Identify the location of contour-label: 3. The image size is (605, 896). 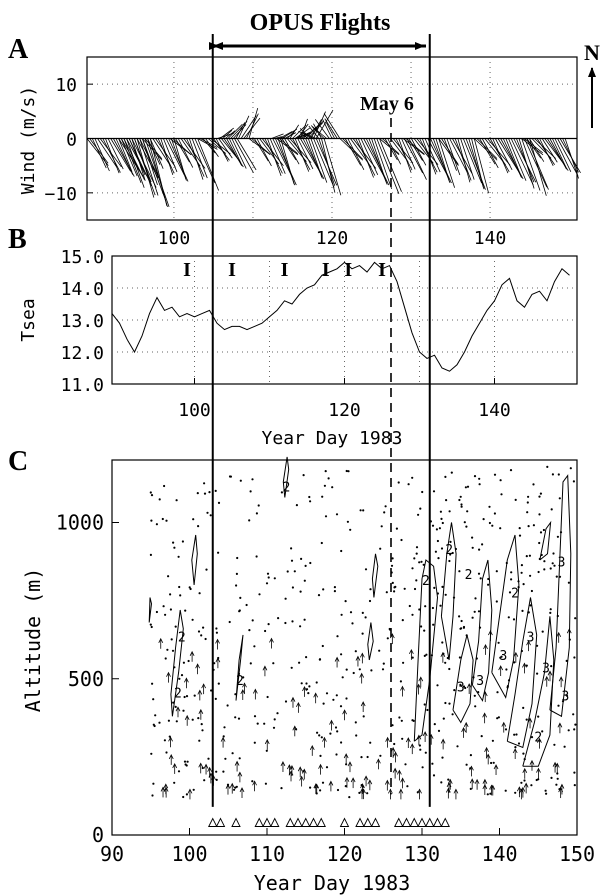
(565, 697).